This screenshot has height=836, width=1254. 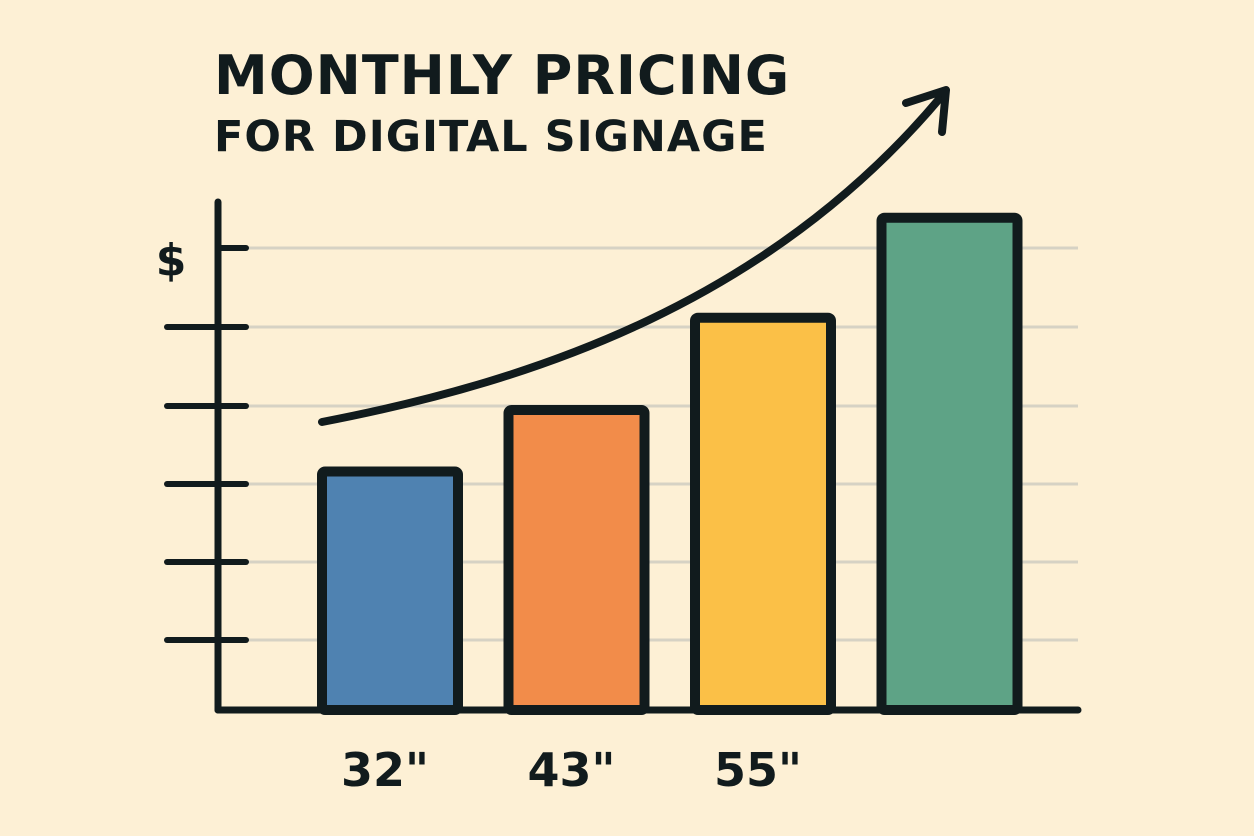 I want to click on trend-arrowhead, so click(x=926, y=111).